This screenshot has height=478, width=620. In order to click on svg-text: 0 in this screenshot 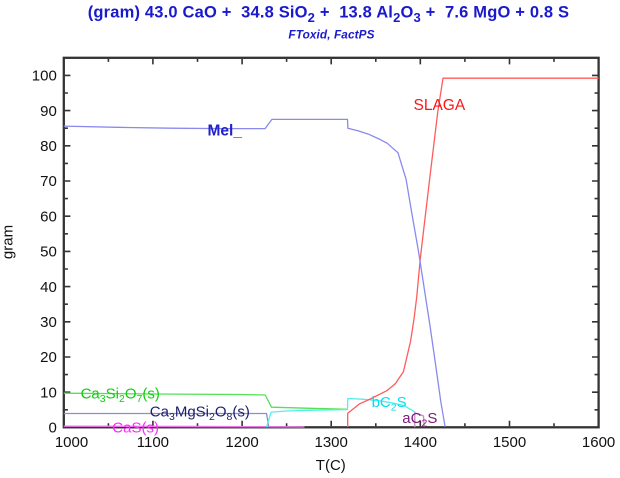, I will do `click(52, 428)`.